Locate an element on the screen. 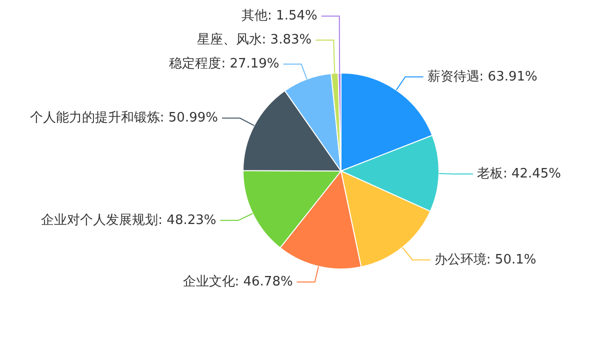 This screenshot has width=600, height=340. slice-label: 星座、风水: 3.83% is located at coordinates (254, 40).